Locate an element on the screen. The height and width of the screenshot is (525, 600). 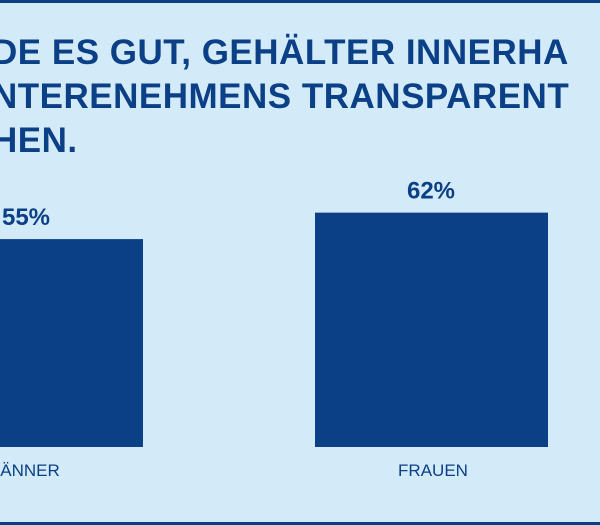
title-line-3: HEN. is located at coordinates (39, 140).